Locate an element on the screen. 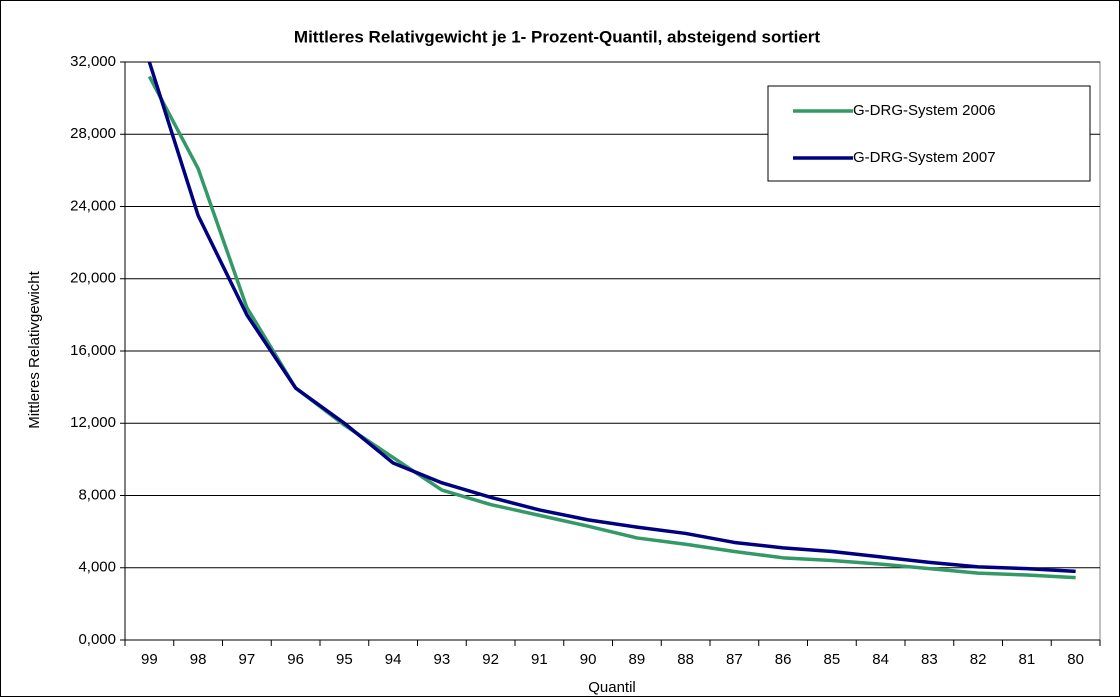 The width and height of the screenshot is (1120, 697). y-tick-label: 12,000 is located at coordinates (93, 422).